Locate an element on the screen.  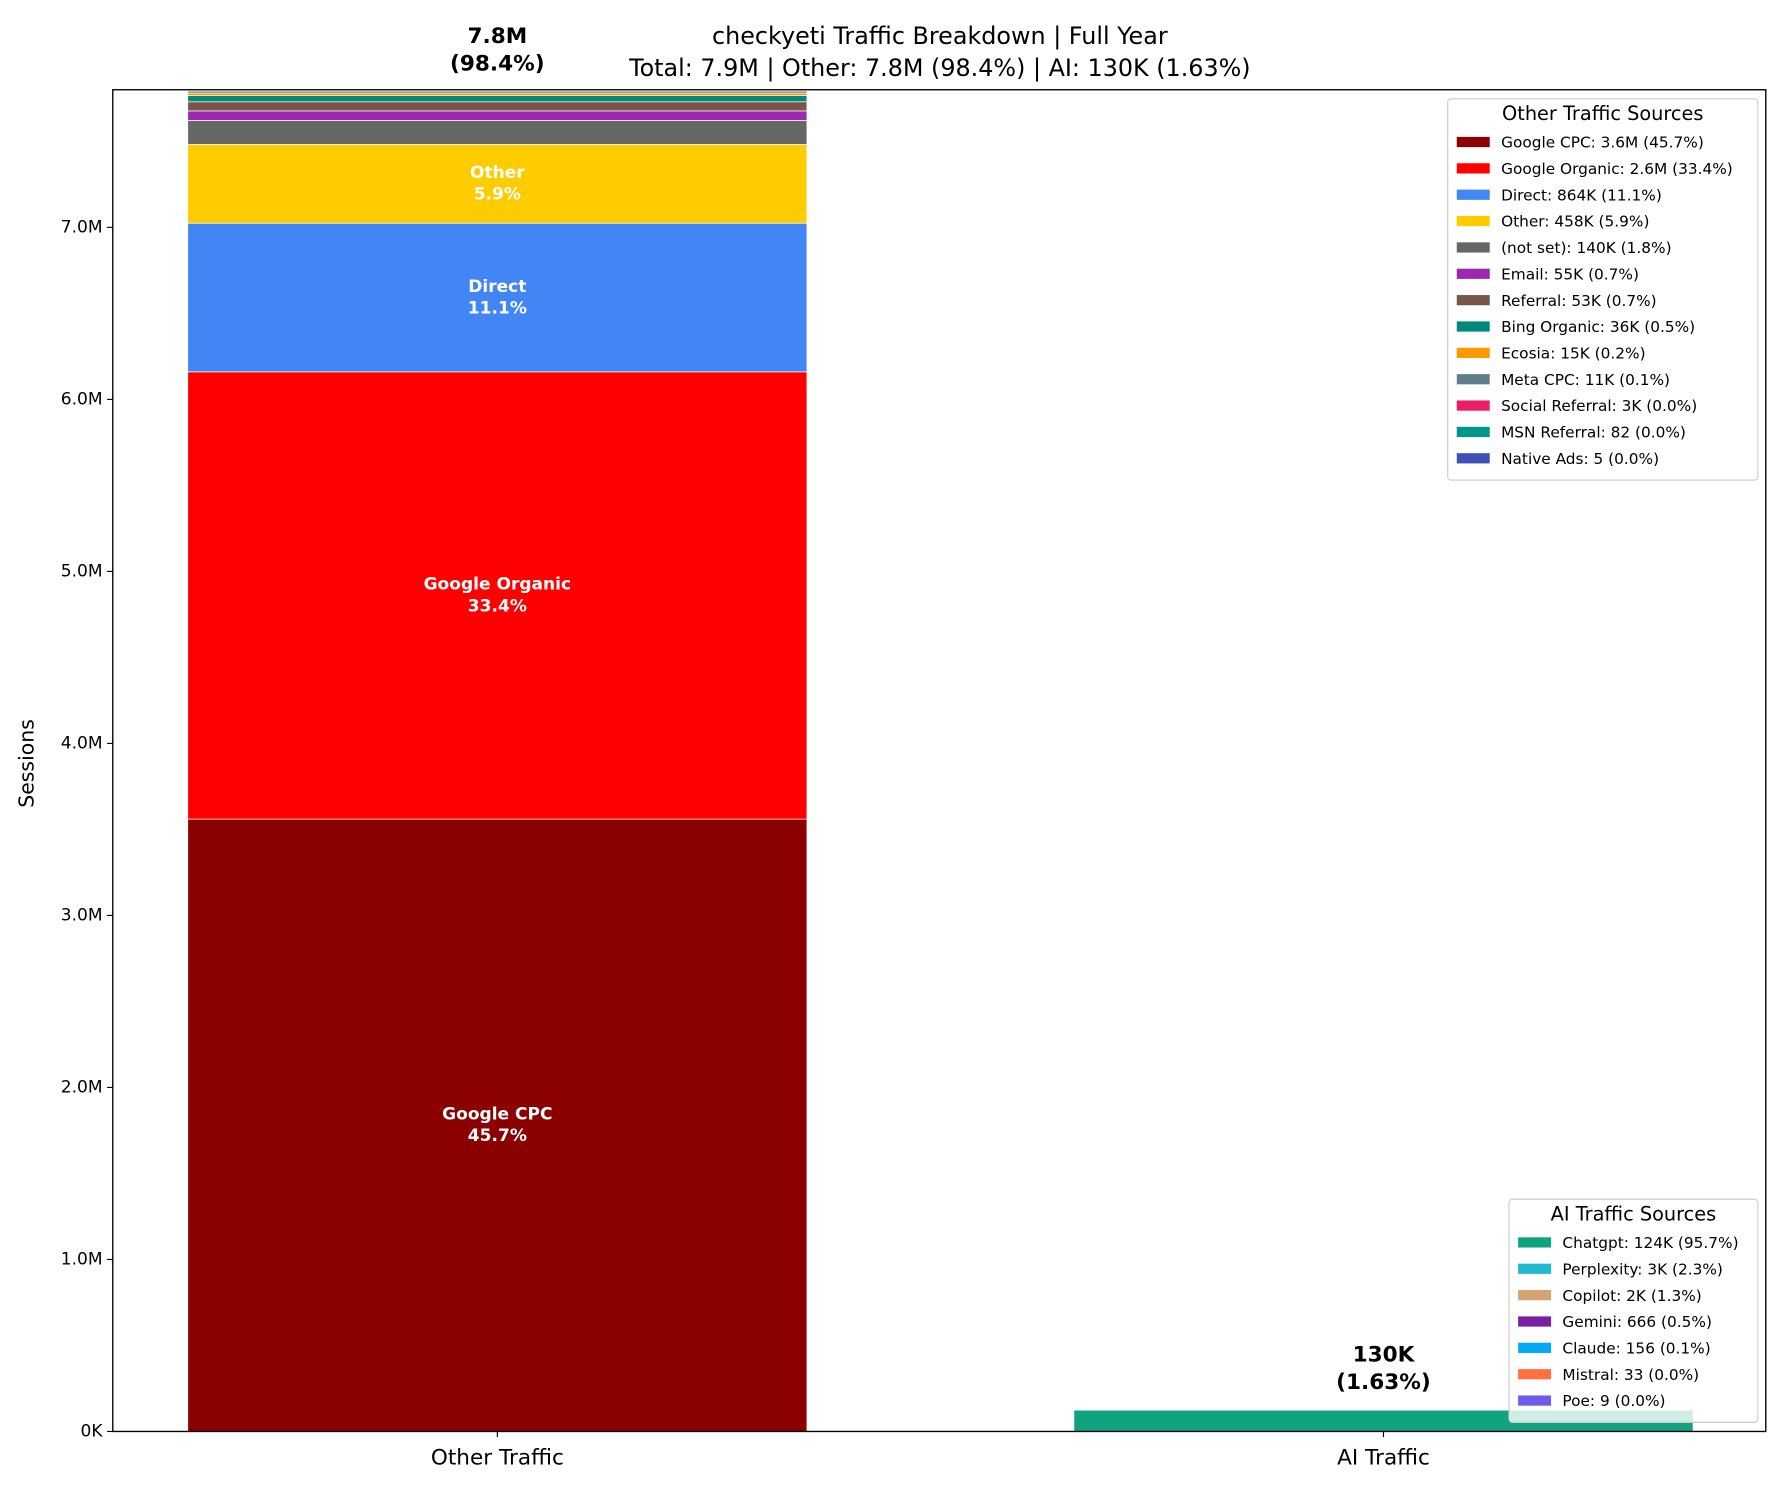
segment-label: Google Organic is located at coordinates (498, 585).